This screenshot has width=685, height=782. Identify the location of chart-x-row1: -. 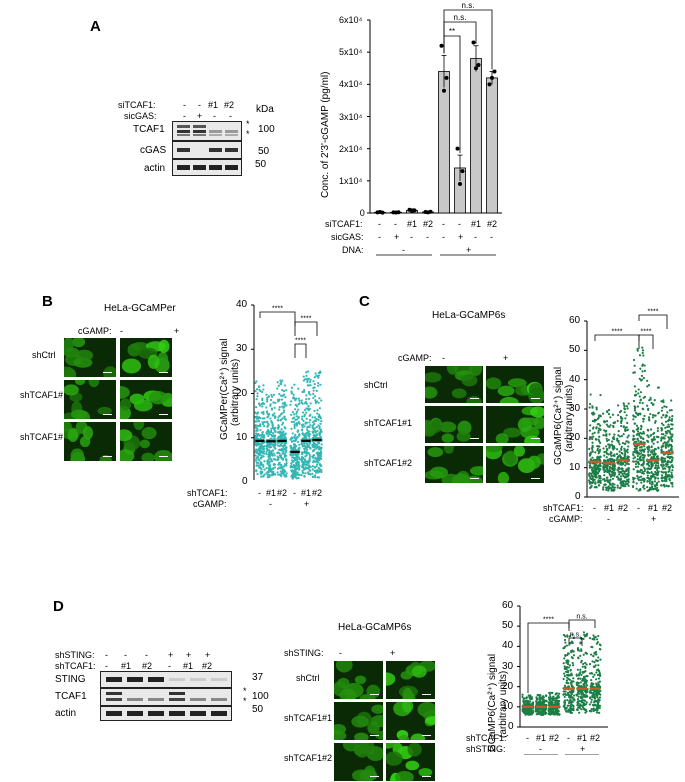
(259, 493).